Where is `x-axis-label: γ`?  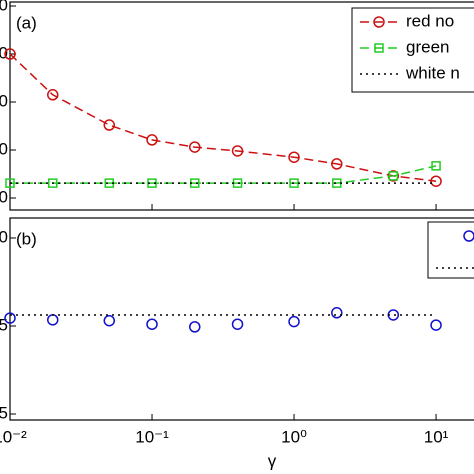
x-axis-label: γ is located at coordinates (272, 460).